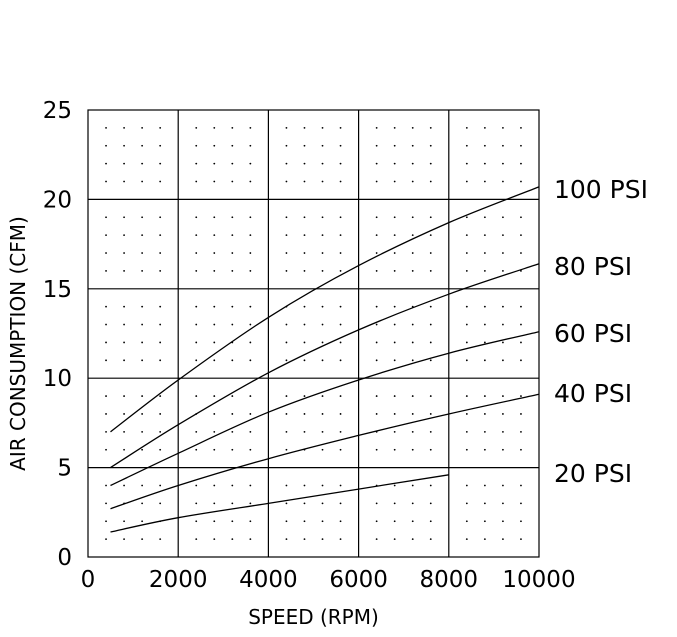 This screenshot has height=637, width=677. What do you see at coordinates (57, 200) in the screenshot?
I see `y-tick-label: 20` at bounding box center [57, 200].